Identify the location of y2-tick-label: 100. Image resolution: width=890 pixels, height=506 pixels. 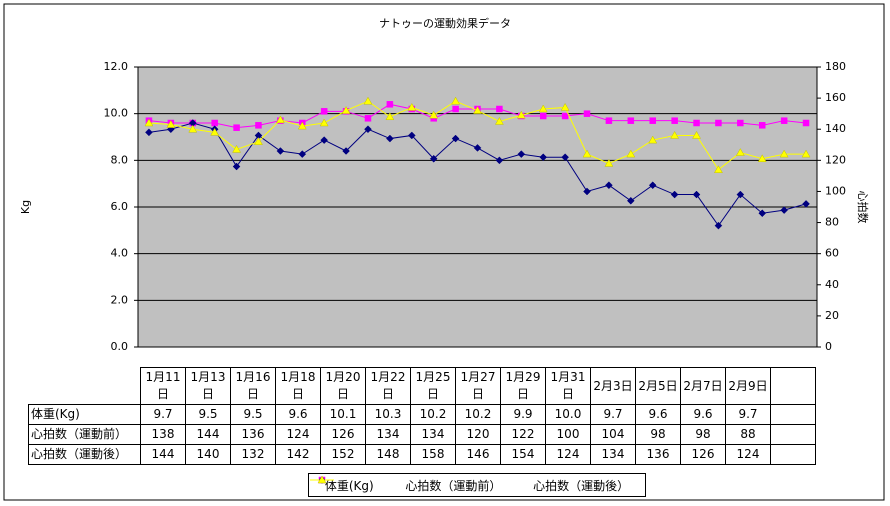
(835, 190).